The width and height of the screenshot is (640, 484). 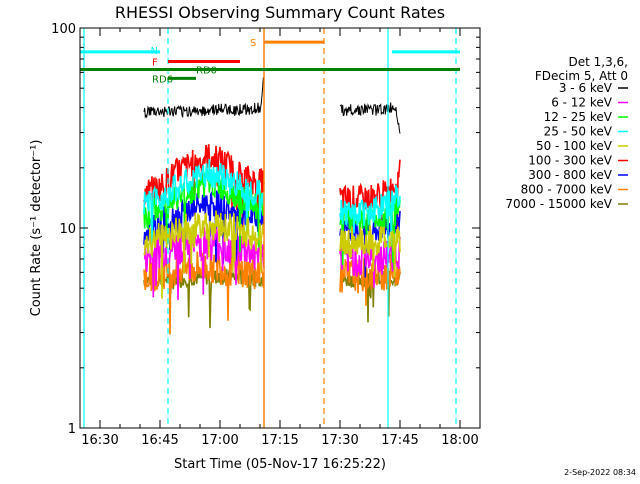 What do you see at coordinates (567, 190) in the screenshot?
I see `legend-entry-label: 800 - 7000 keV` at bounding box center [567, 190].